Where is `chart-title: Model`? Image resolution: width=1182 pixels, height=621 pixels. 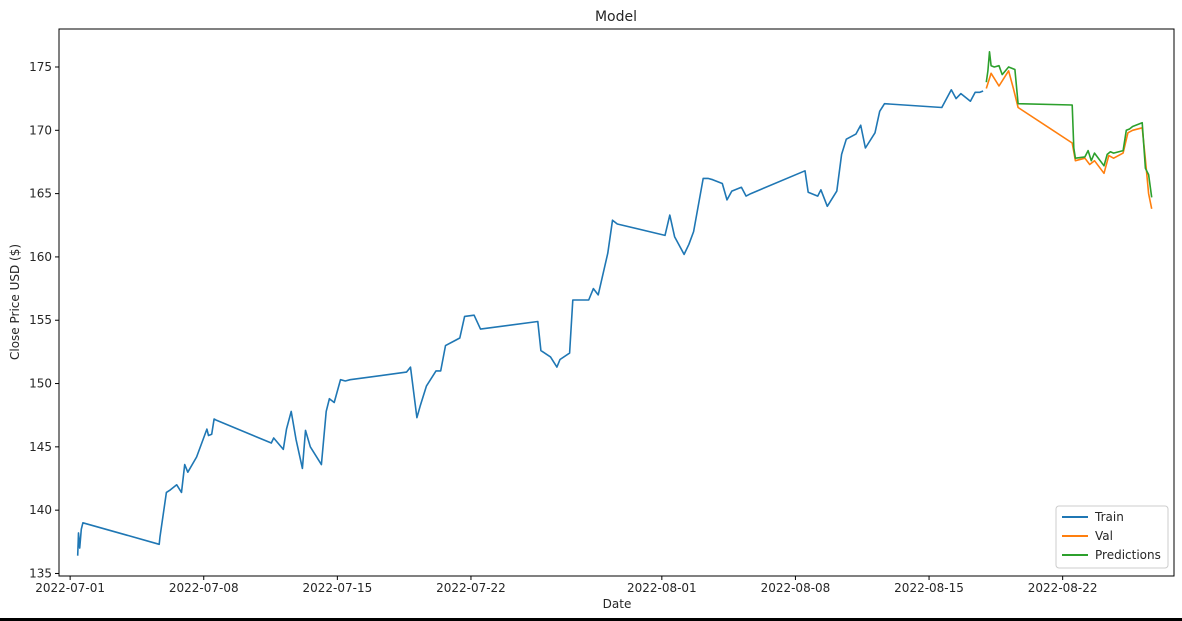
chart-title: Model is located at coordinates (616, 17).